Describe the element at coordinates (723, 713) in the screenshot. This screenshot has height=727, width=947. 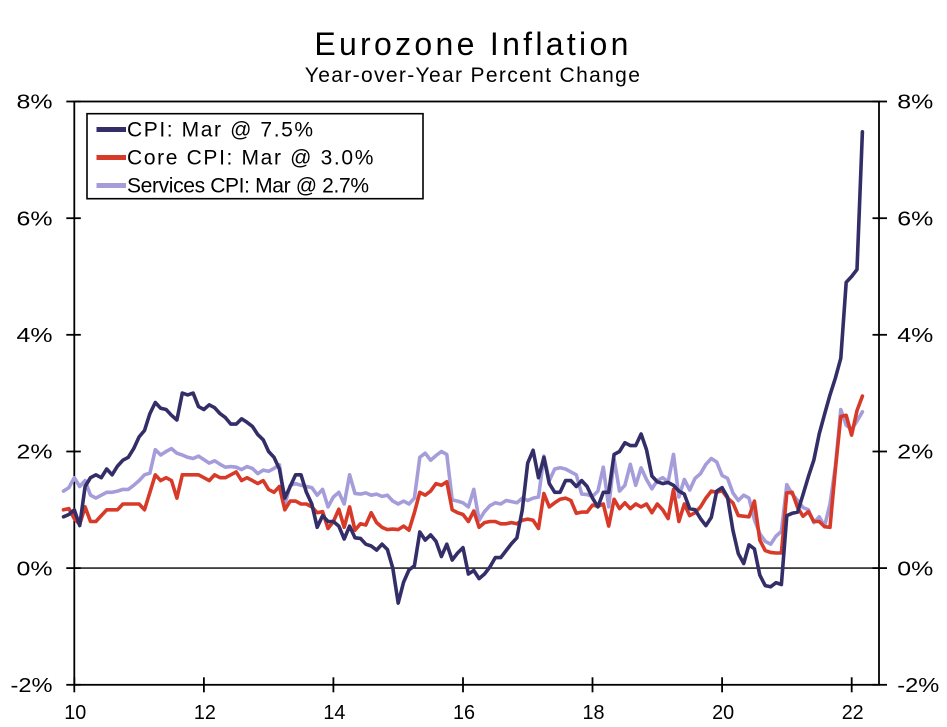
I see `svg-text: 20` at that location.